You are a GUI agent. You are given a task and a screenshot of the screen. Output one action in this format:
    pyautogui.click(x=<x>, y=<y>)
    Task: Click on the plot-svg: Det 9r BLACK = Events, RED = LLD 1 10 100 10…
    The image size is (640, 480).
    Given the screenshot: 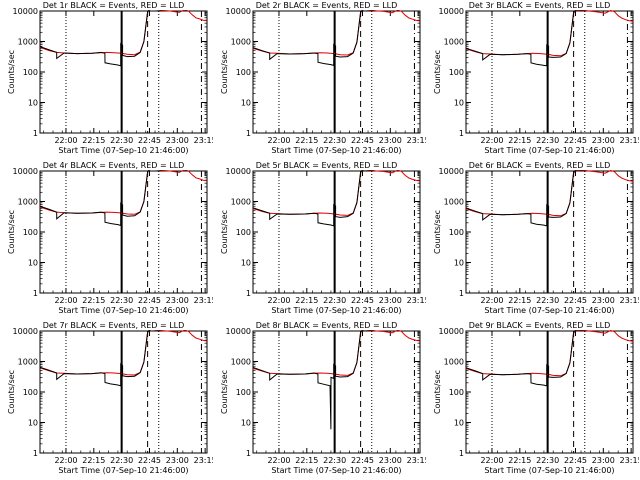 What is the action you would take?
    pyautogui.click(x=536, y=398)
    